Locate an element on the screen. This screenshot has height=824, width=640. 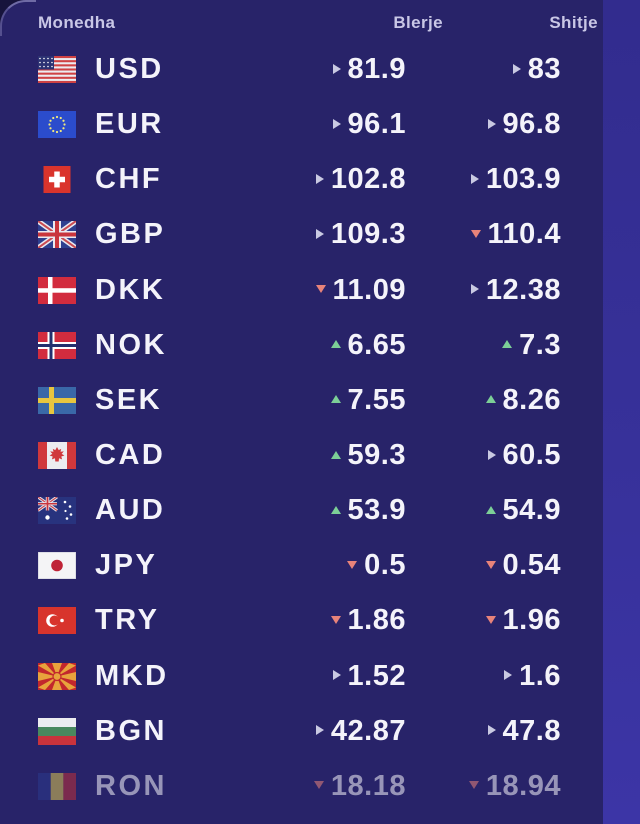
eu-flag-icon is located at coordinates (57, 125).